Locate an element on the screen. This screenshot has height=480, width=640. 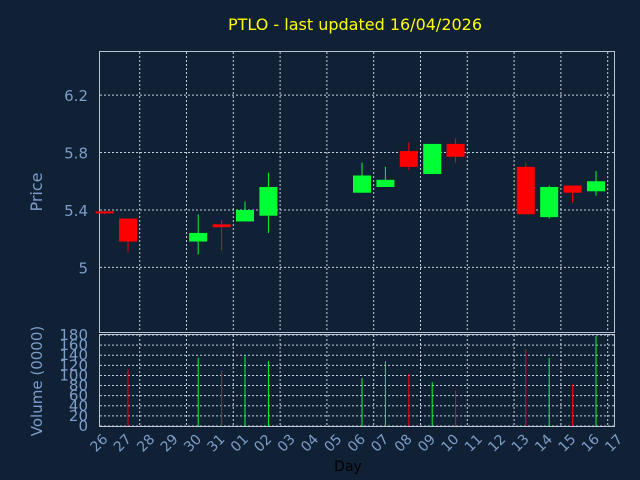
volume-tick-label: 100 is located at coordinates (73, 375).